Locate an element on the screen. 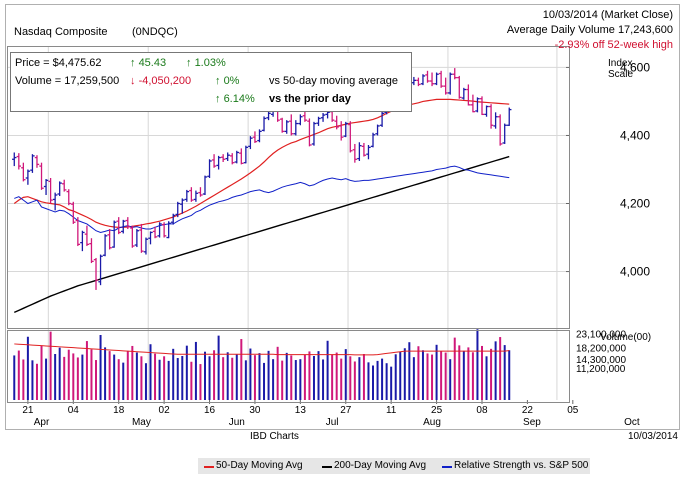 The height and width of the screenshot is (482, 688). month-label: Jun is located at coordinates (237, 422).